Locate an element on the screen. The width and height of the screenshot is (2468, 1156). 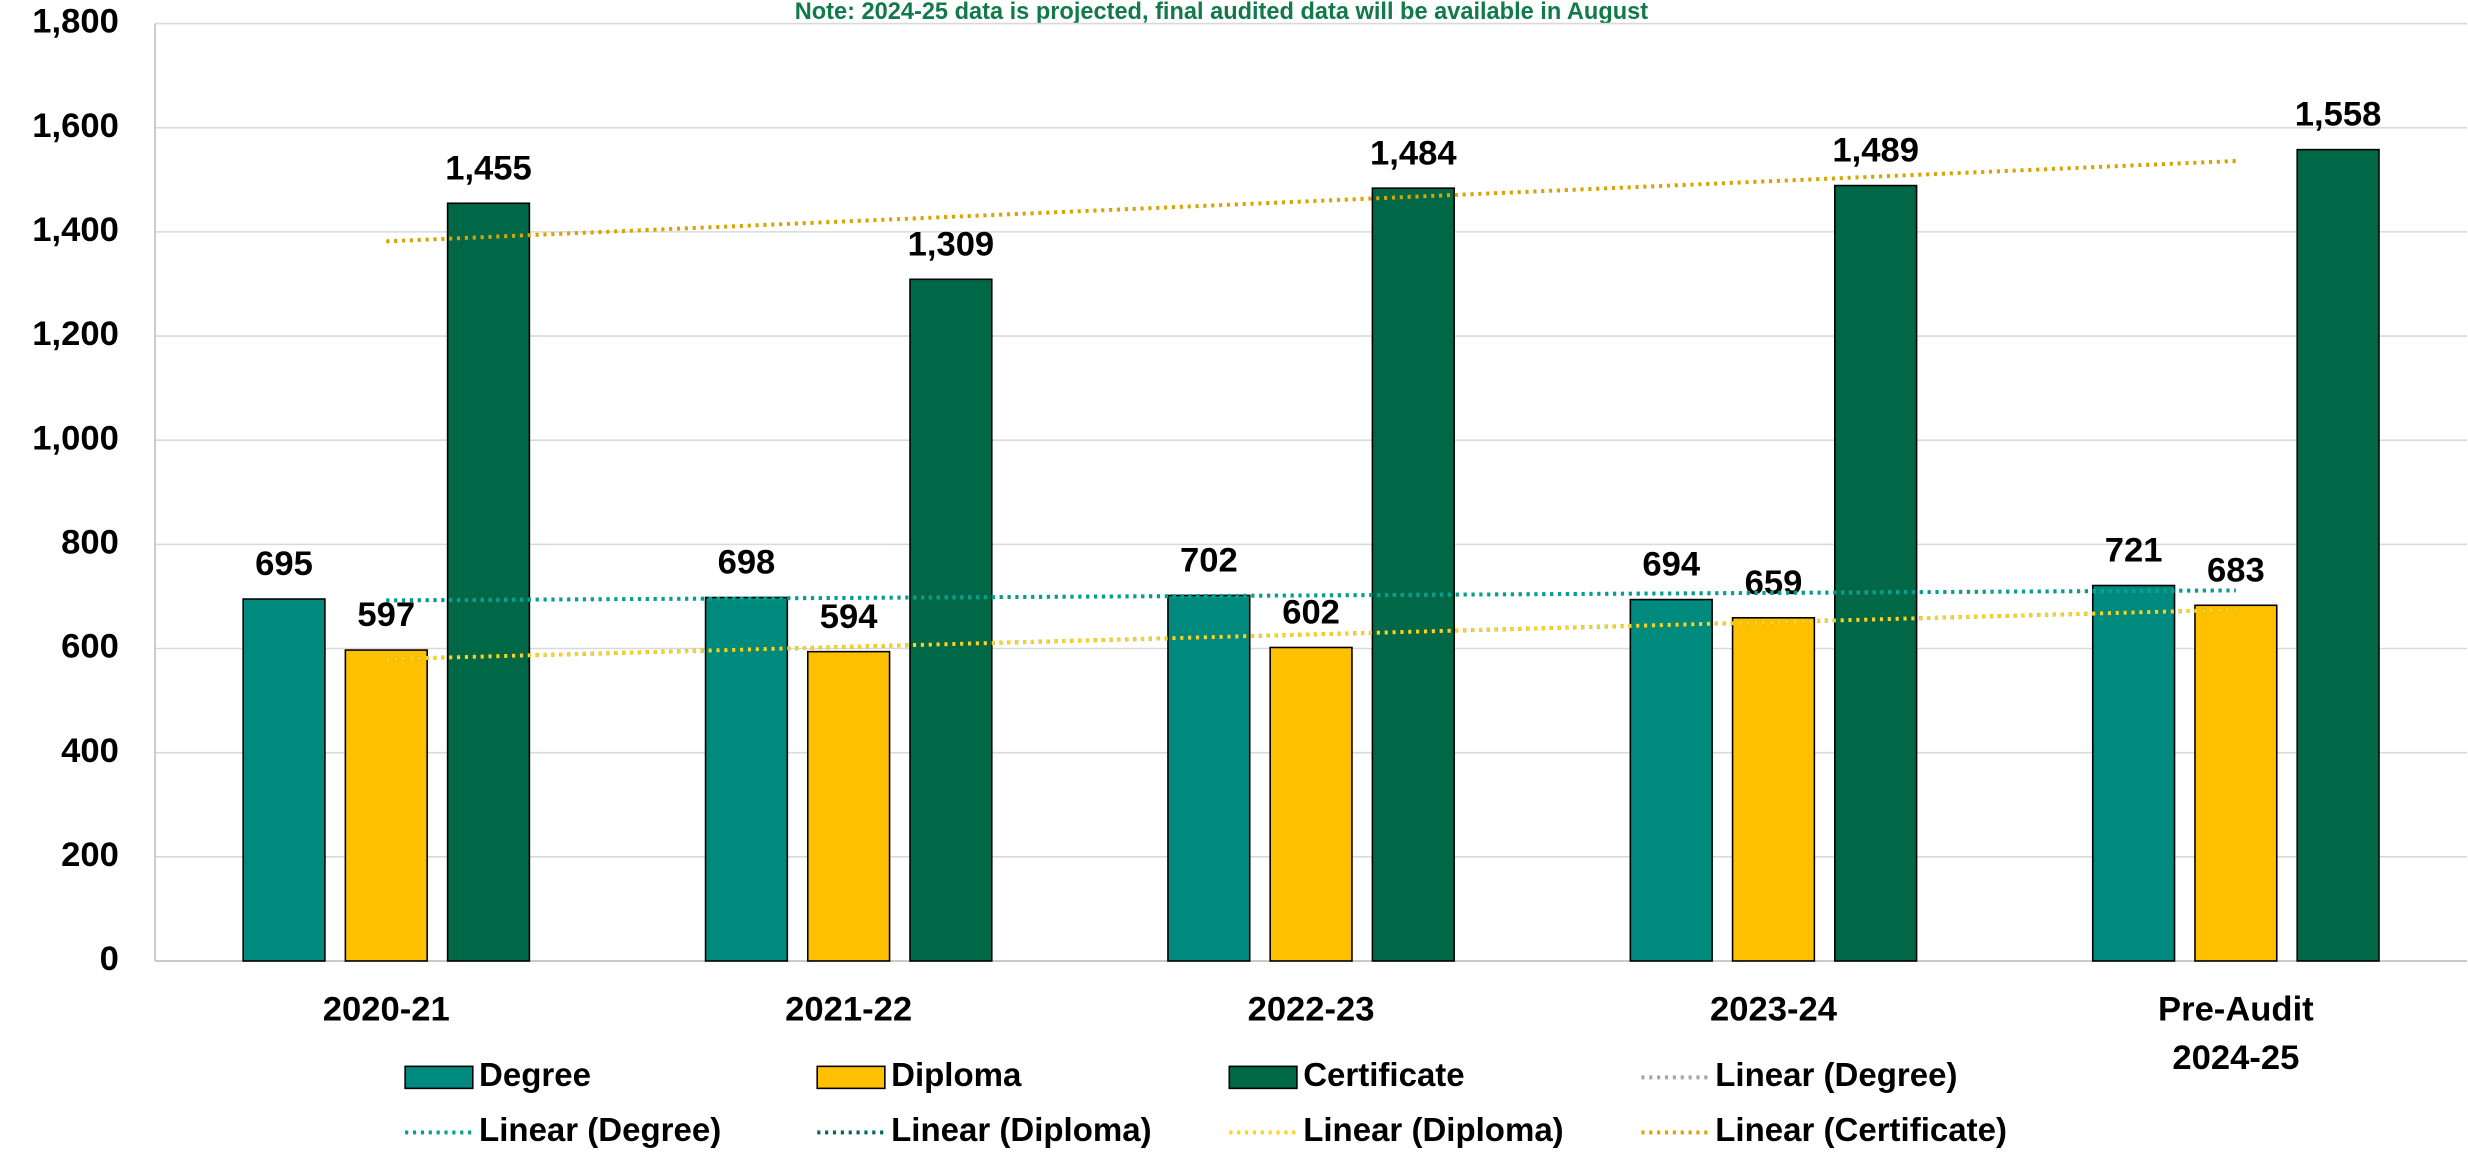
data-label: 702 is located at coordinates (1209, 561).